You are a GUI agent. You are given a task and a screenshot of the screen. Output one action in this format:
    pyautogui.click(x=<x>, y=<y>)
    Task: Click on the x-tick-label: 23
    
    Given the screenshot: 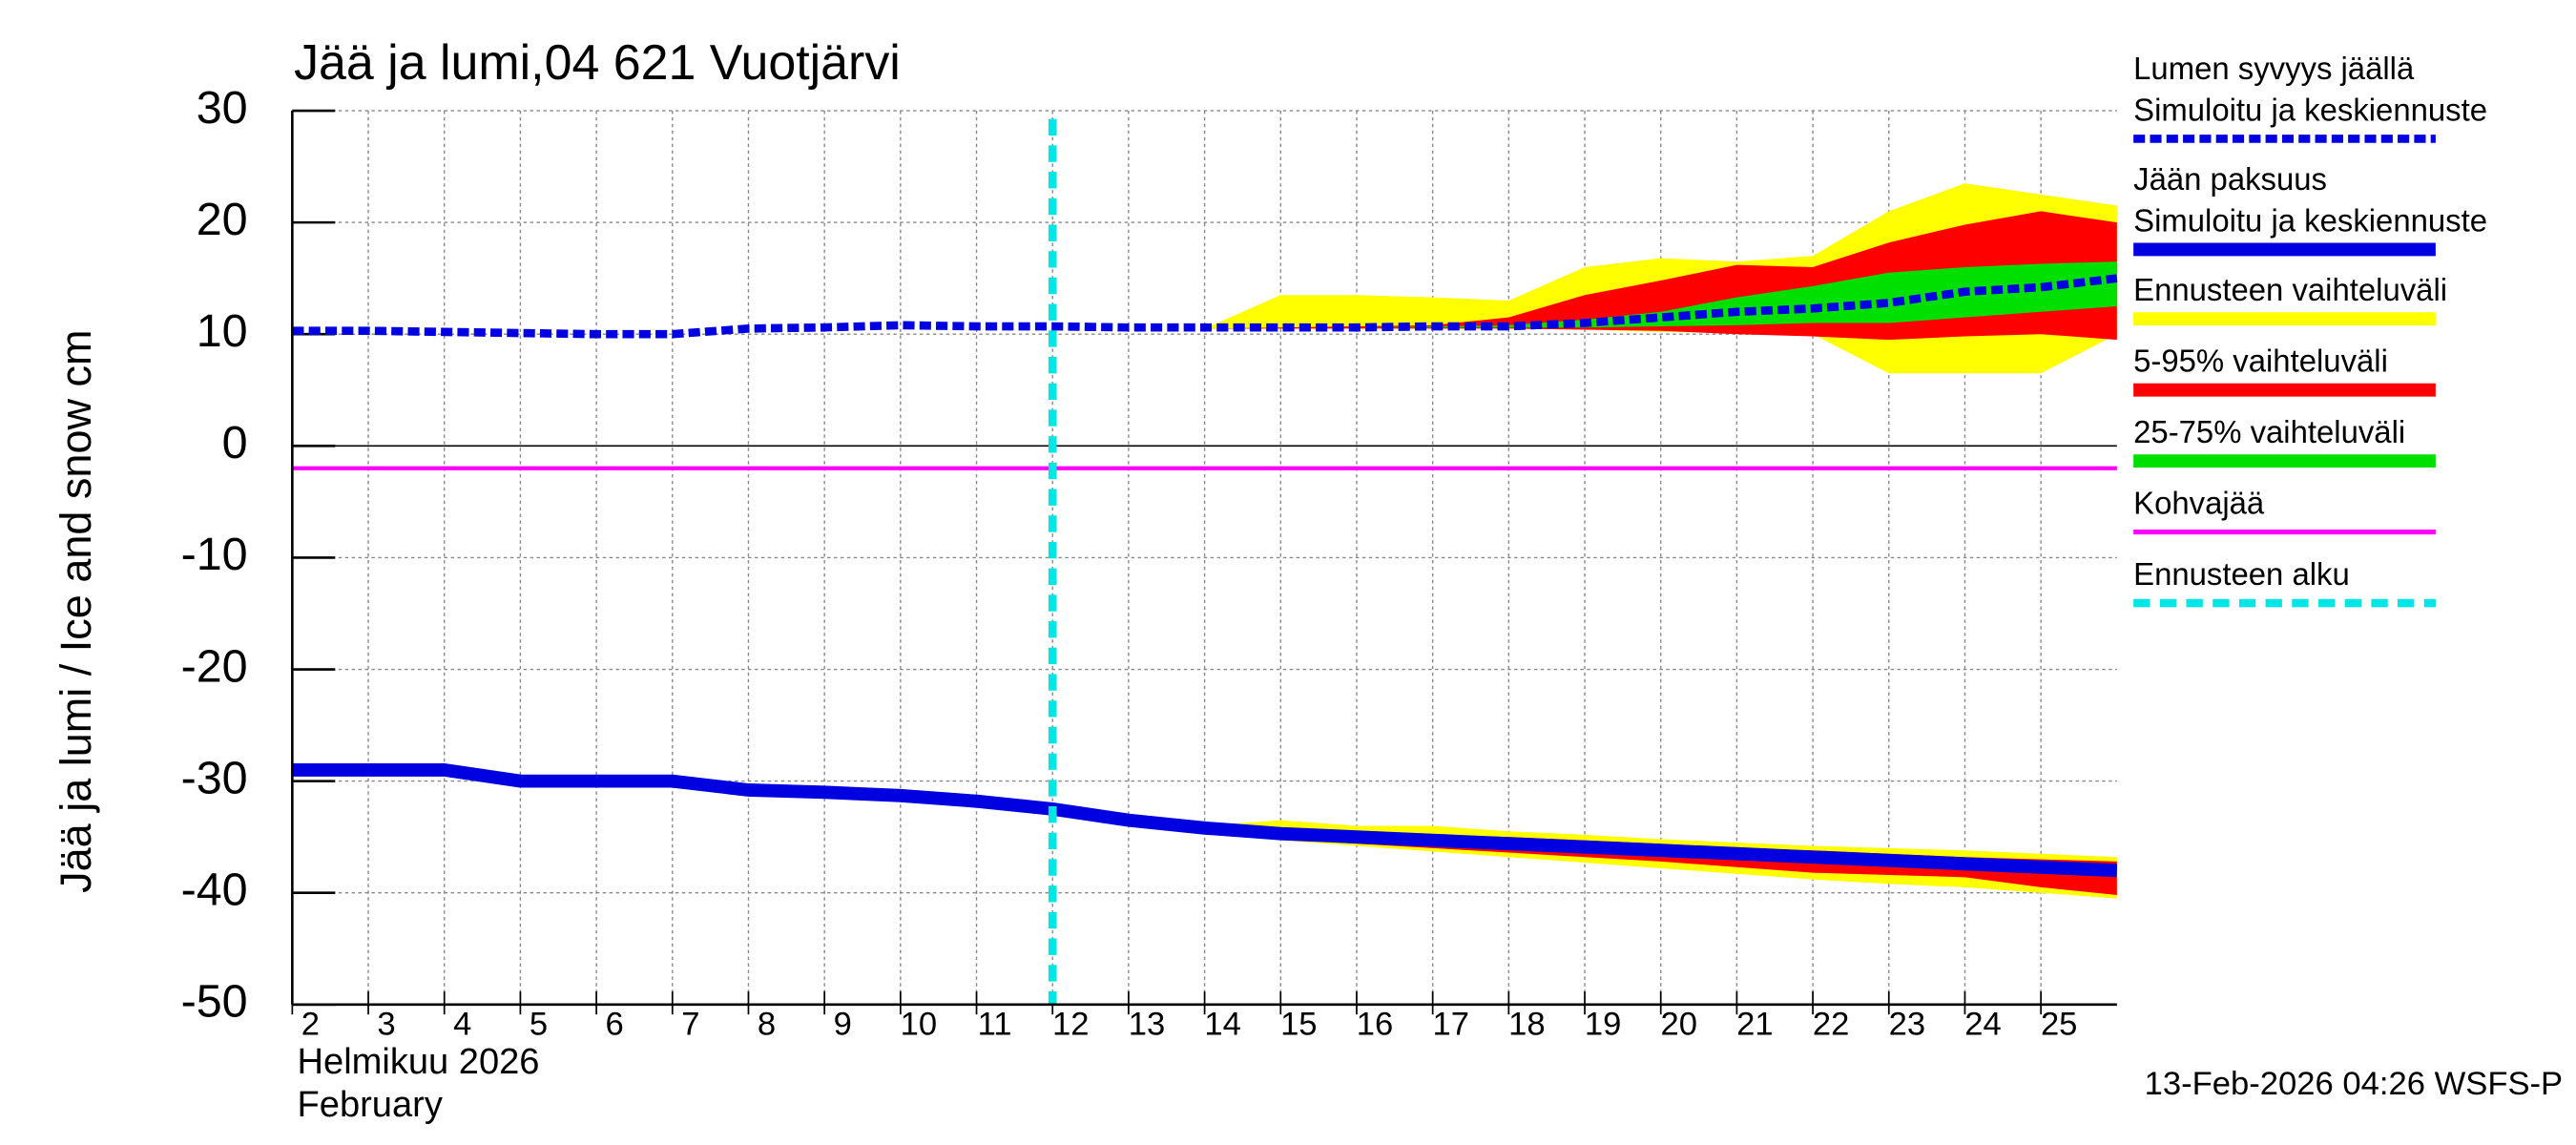 What is the action you would take?
    pyautogui.click(x=1907, y=1024)
    